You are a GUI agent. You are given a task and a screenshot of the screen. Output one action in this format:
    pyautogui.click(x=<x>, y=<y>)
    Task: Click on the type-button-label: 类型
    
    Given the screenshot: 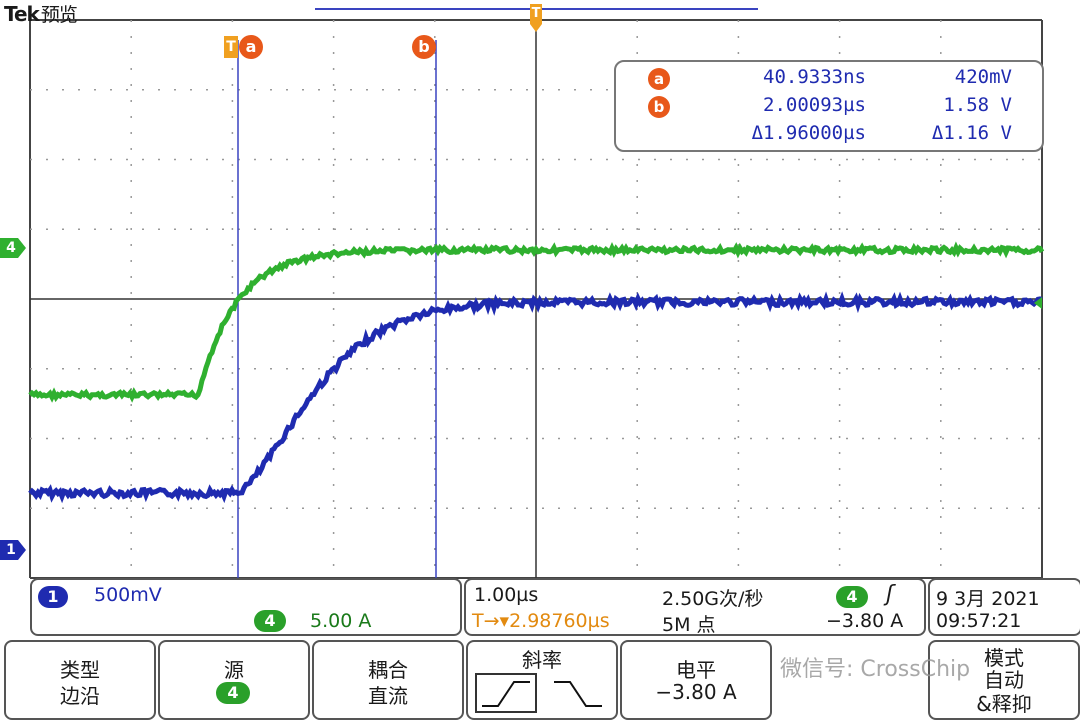 What is the action you would take?
    pyautogui.click(x=80, y=670)
    